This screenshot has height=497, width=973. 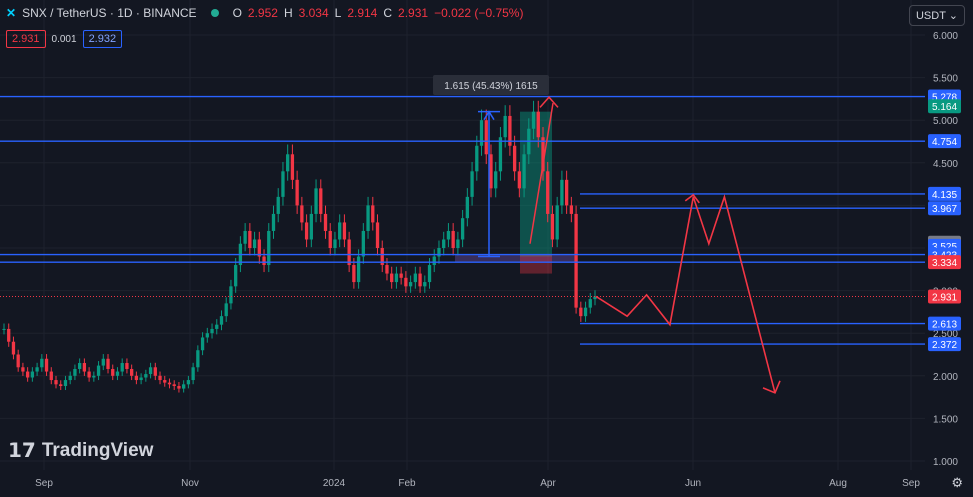 I want to click on buy-button: 2.932, so click(x=102, y=39).